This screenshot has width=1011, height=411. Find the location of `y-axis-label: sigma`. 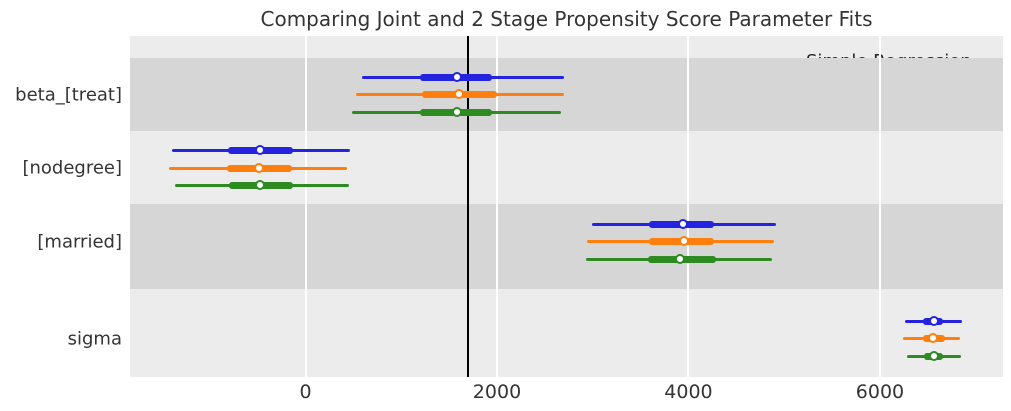

y-axis-label: sigma is located at coordinates (94, 338).